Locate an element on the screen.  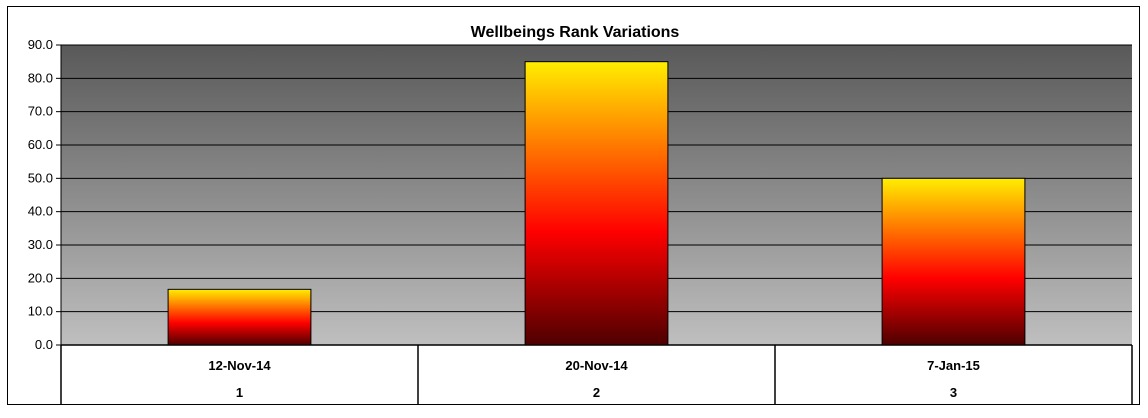
category-index-label: 3 is located at coordinates (953, 392).